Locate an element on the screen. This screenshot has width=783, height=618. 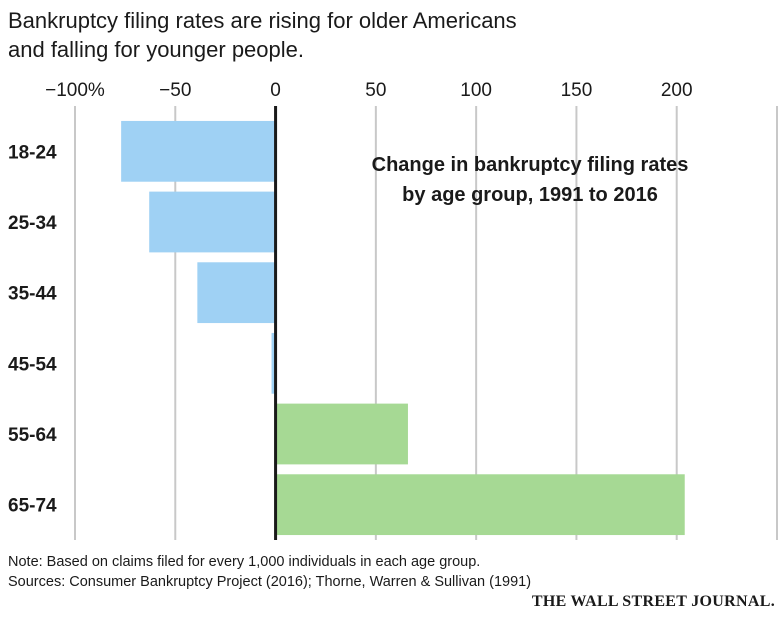
x-tick-label: 150 is located at coordinates (577, 90).